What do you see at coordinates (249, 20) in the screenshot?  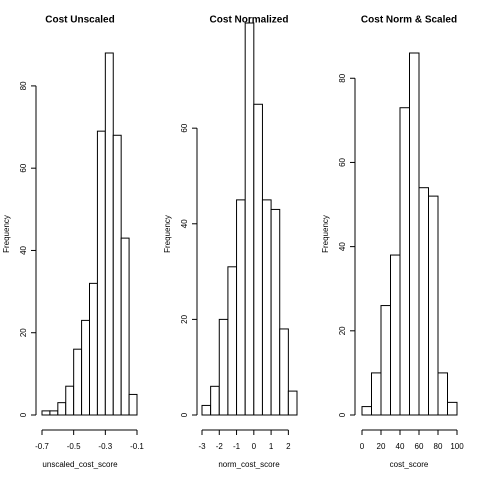 I see `chart-title: Cost Normalized` at bounding box center [249, 20].